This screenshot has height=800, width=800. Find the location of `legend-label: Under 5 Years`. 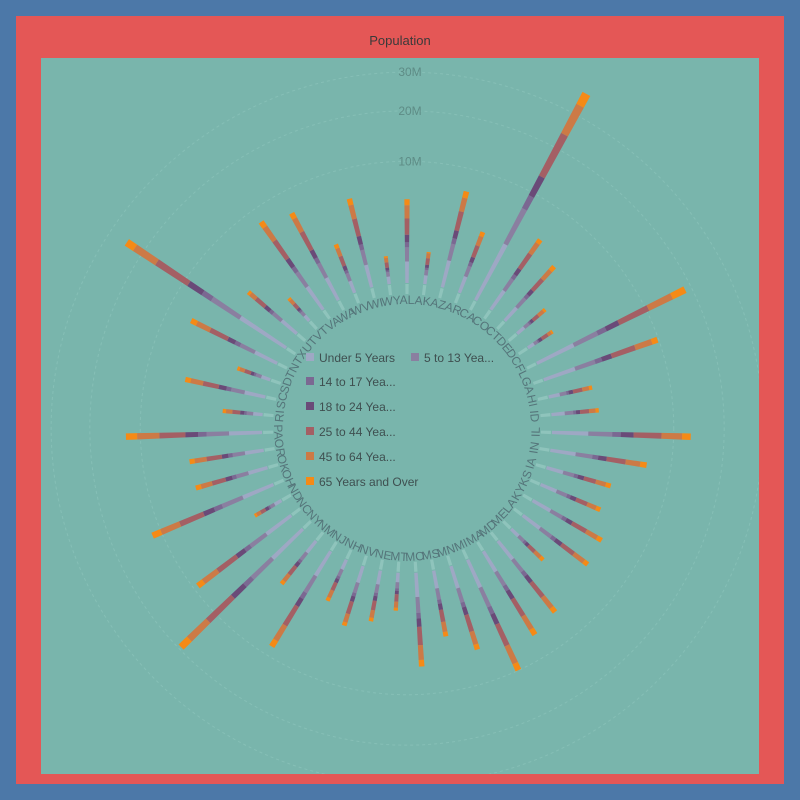

legend-label: Under 5 Years is located at coordinates (357, 358).